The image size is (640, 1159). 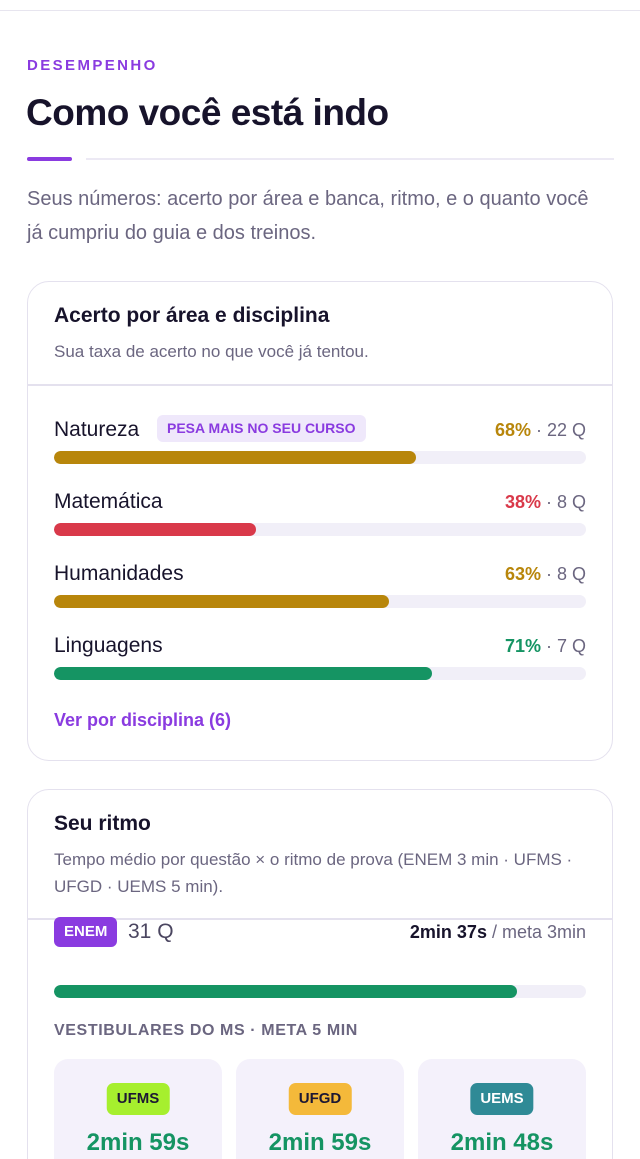 I want to click on area-count: · 7 Q, so click(x=563, y=646).